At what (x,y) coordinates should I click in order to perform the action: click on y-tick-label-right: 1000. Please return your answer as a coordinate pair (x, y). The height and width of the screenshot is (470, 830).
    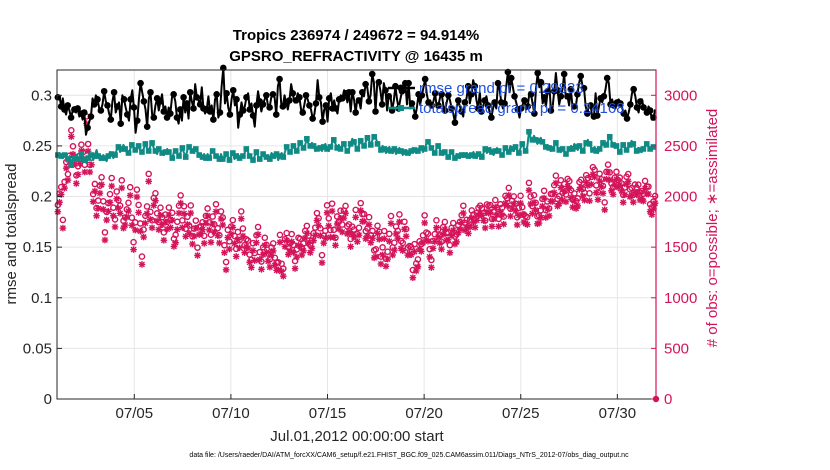
    Looking at the image, I should click on (680, 298).